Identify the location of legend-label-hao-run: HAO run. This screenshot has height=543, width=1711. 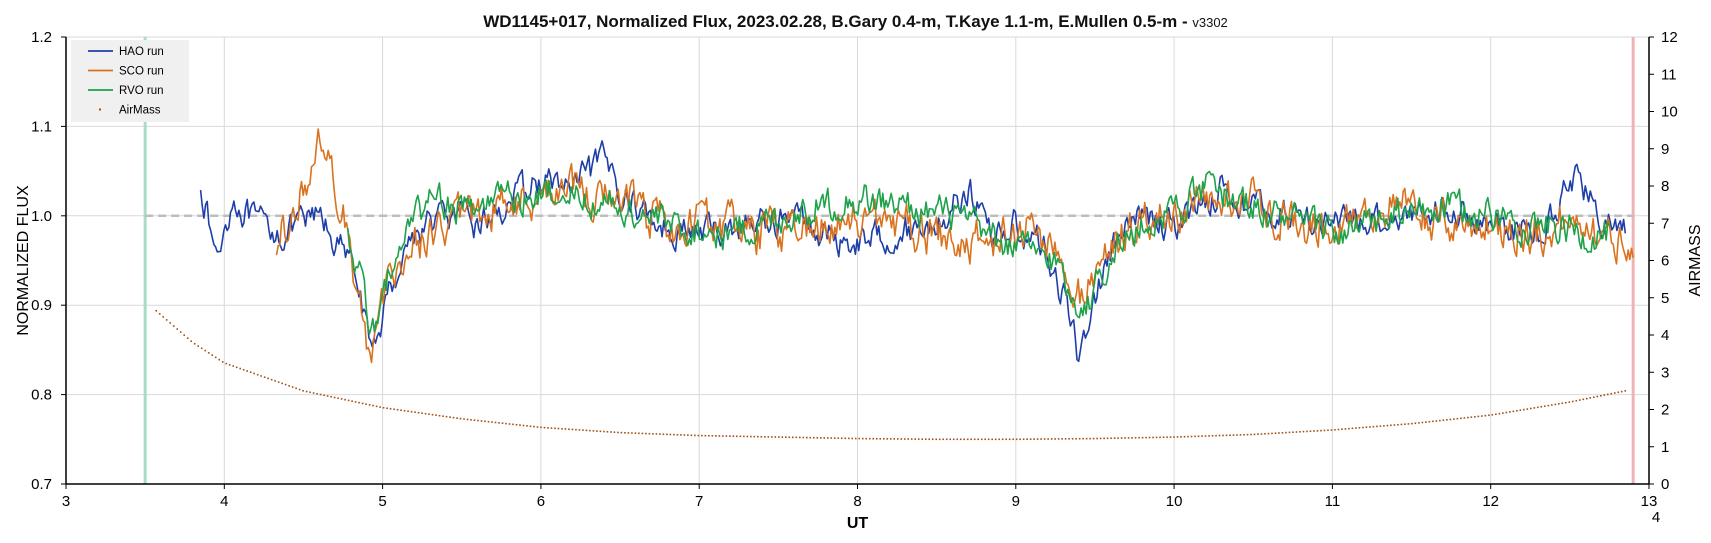
(141, 52).